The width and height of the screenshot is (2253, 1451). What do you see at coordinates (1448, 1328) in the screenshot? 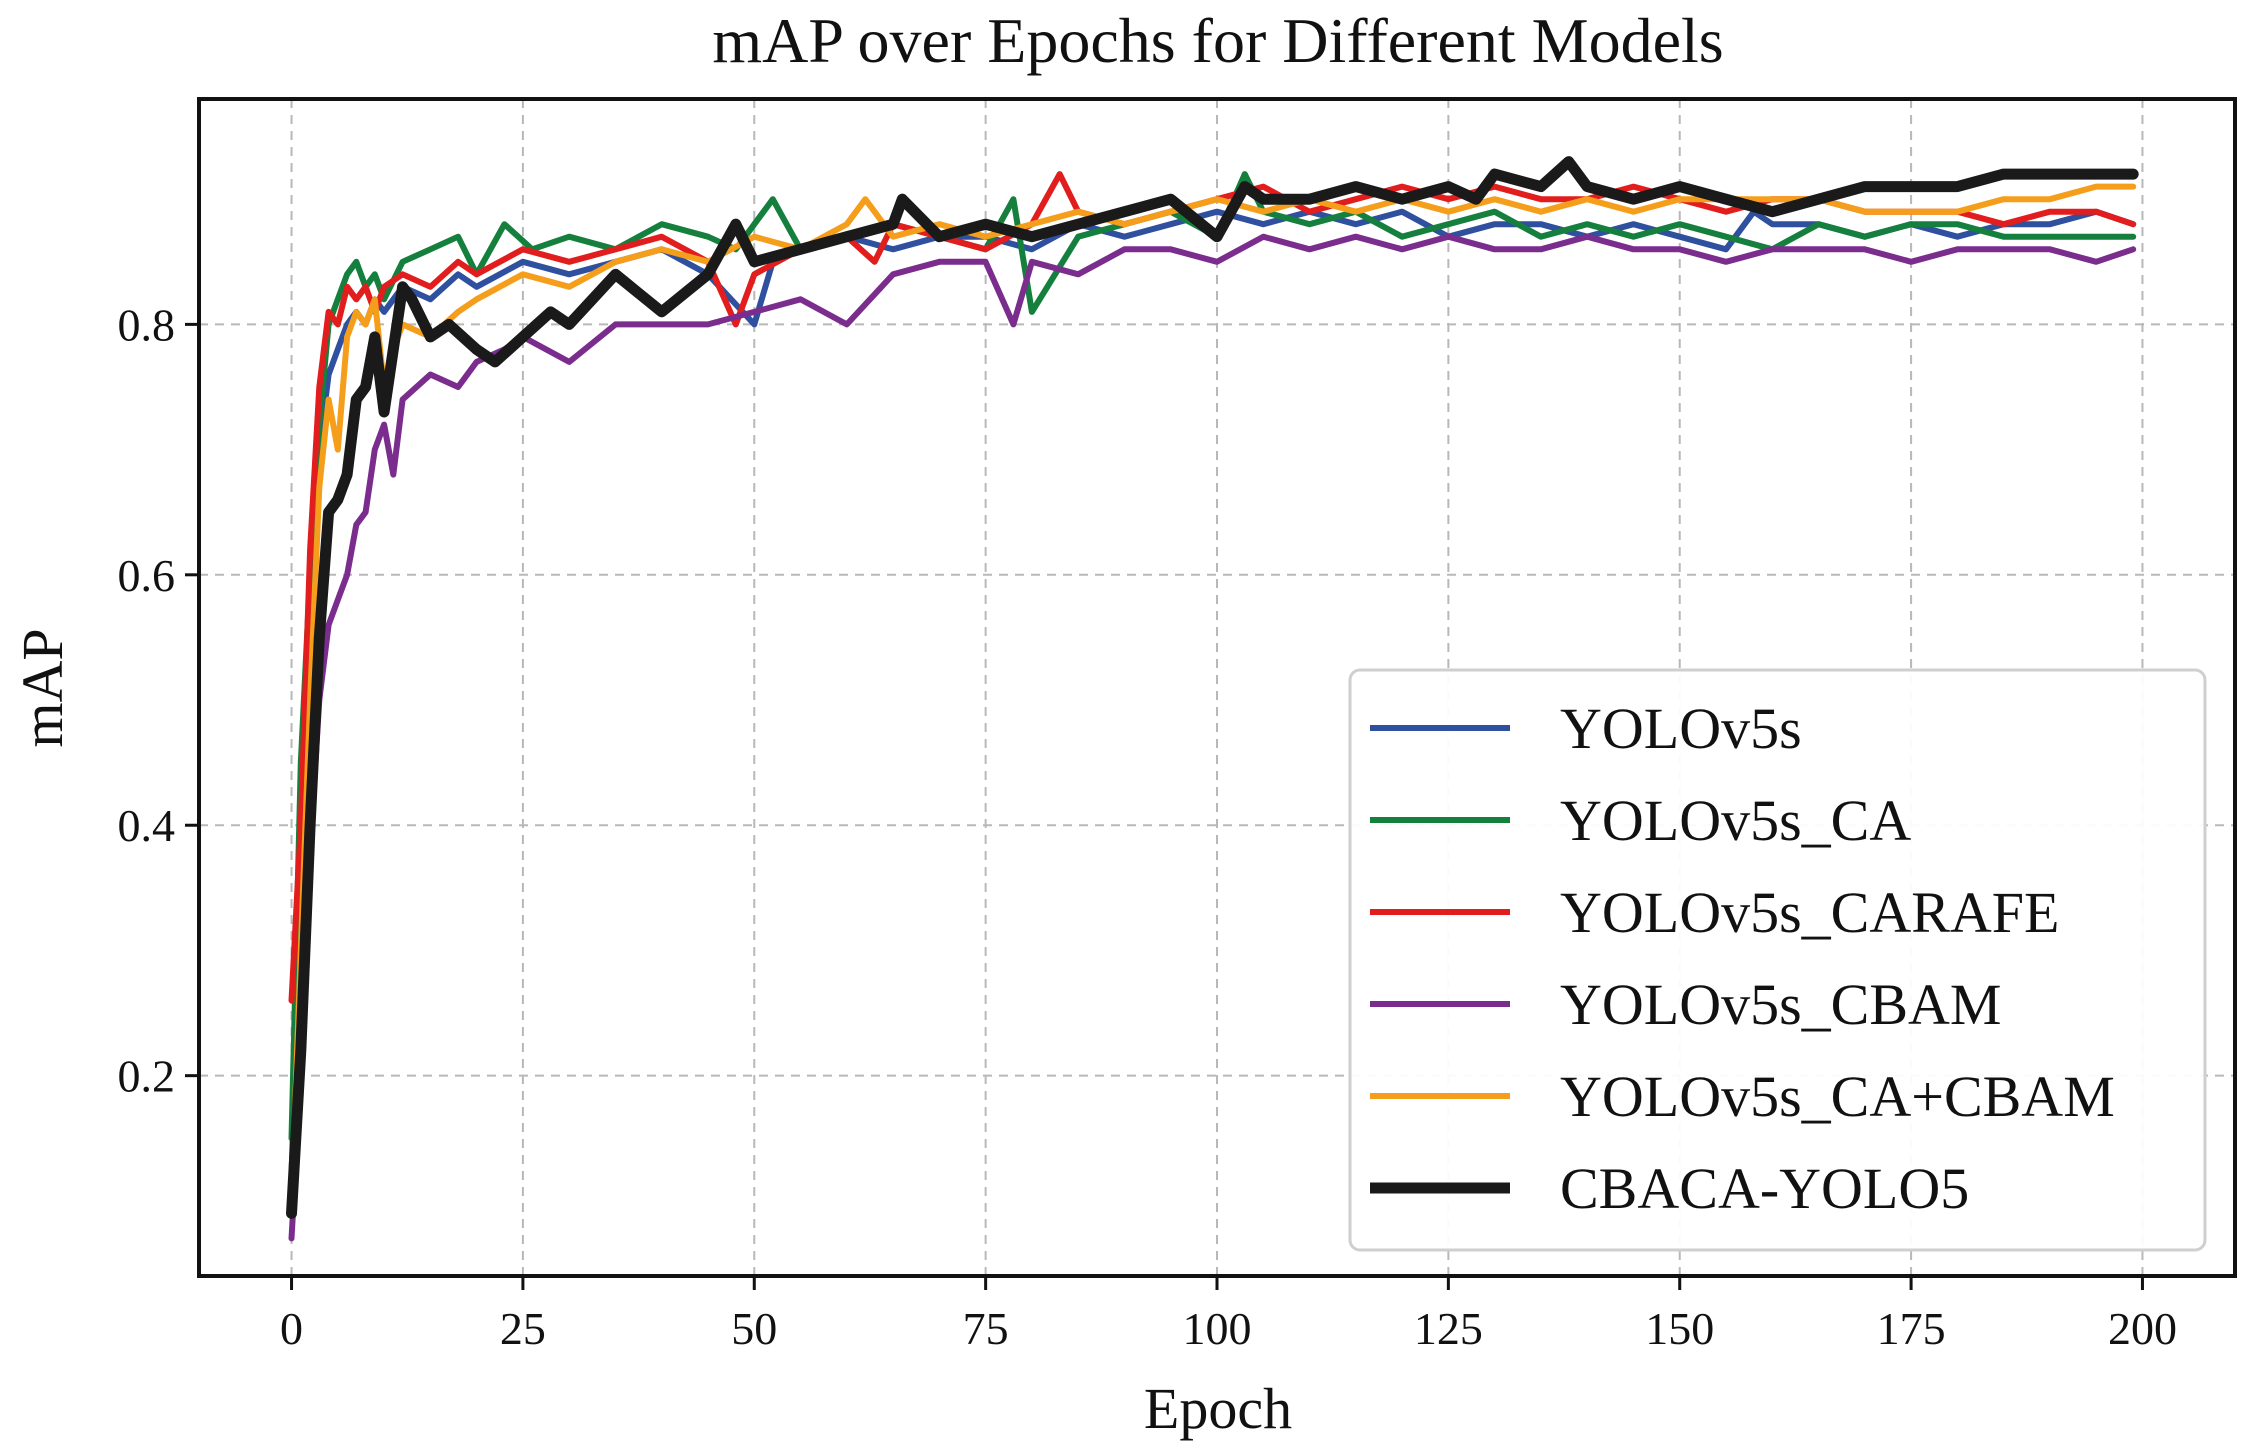
I see `x-tick-label: 125` at bounding box center [1448, 1328].